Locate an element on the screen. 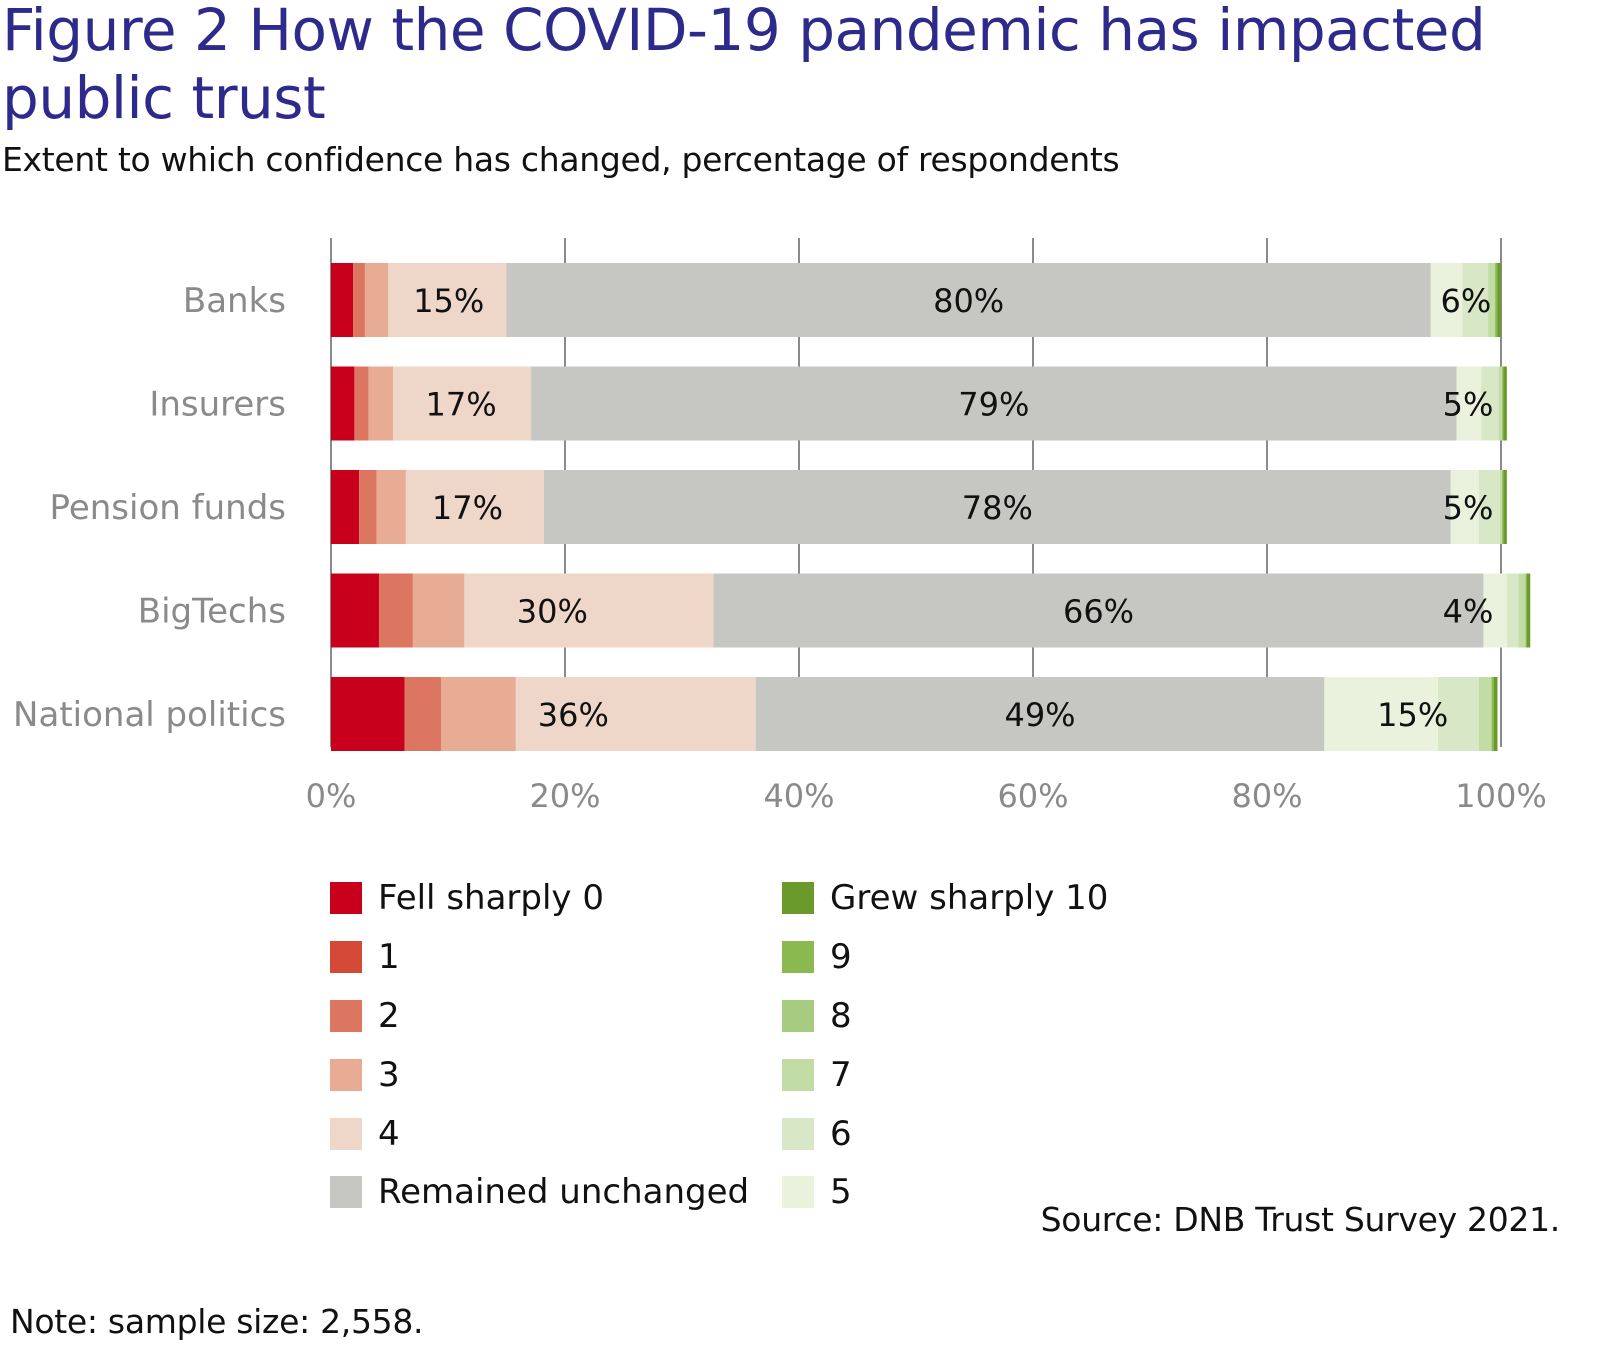 This screenshot has height=1360, width=1600. legend-item: Fell sharply 0 is located at coordinates (467, 898).